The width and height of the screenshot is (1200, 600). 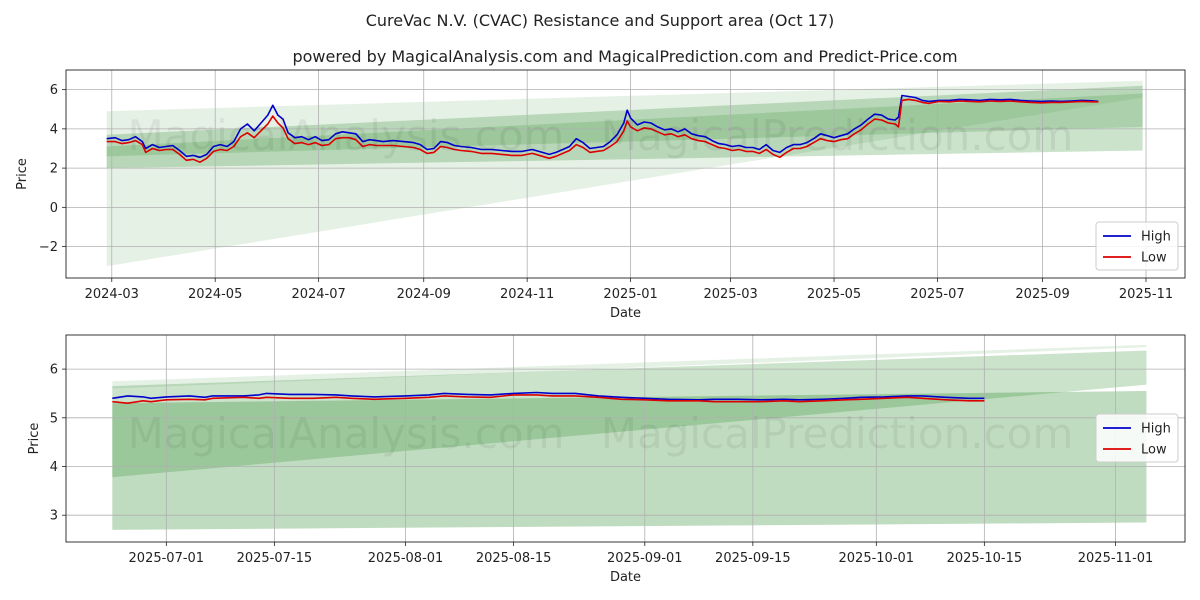 What do you see at coordinates (937, 294) in the screenshot?
I see `x-tick-label: 2025-07` at bounding box center [937, 294].